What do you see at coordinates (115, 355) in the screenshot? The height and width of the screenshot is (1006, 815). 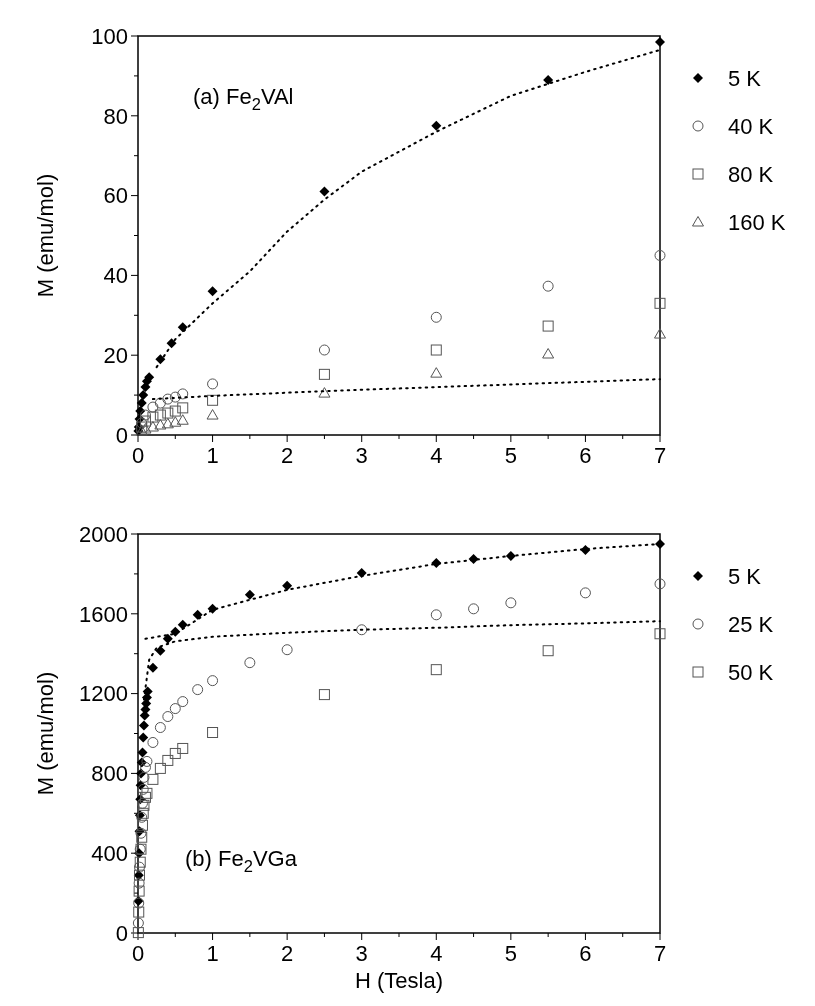 I see `y-tick-label: 20` at bounding box center [115, 355].